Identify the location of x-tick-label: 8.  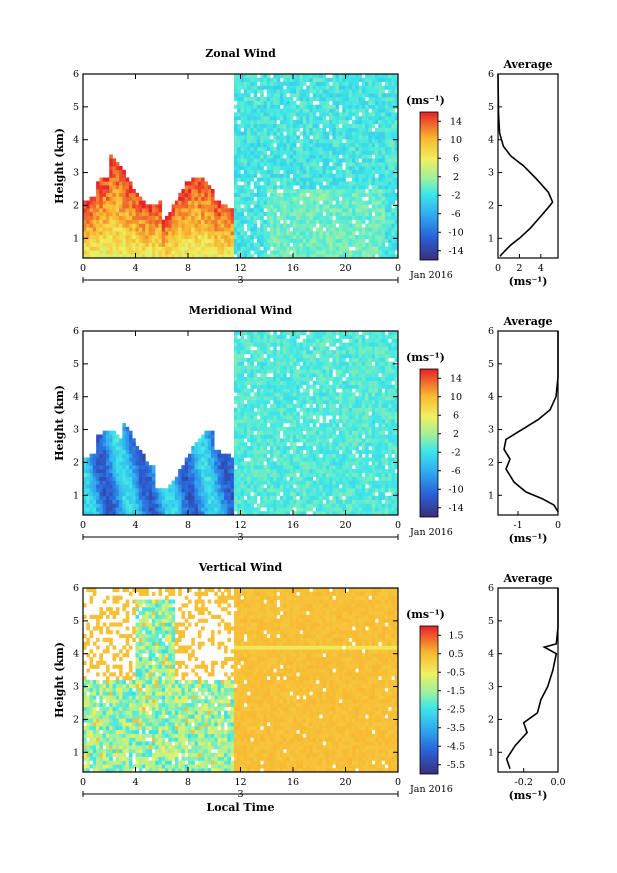
(188, 268).